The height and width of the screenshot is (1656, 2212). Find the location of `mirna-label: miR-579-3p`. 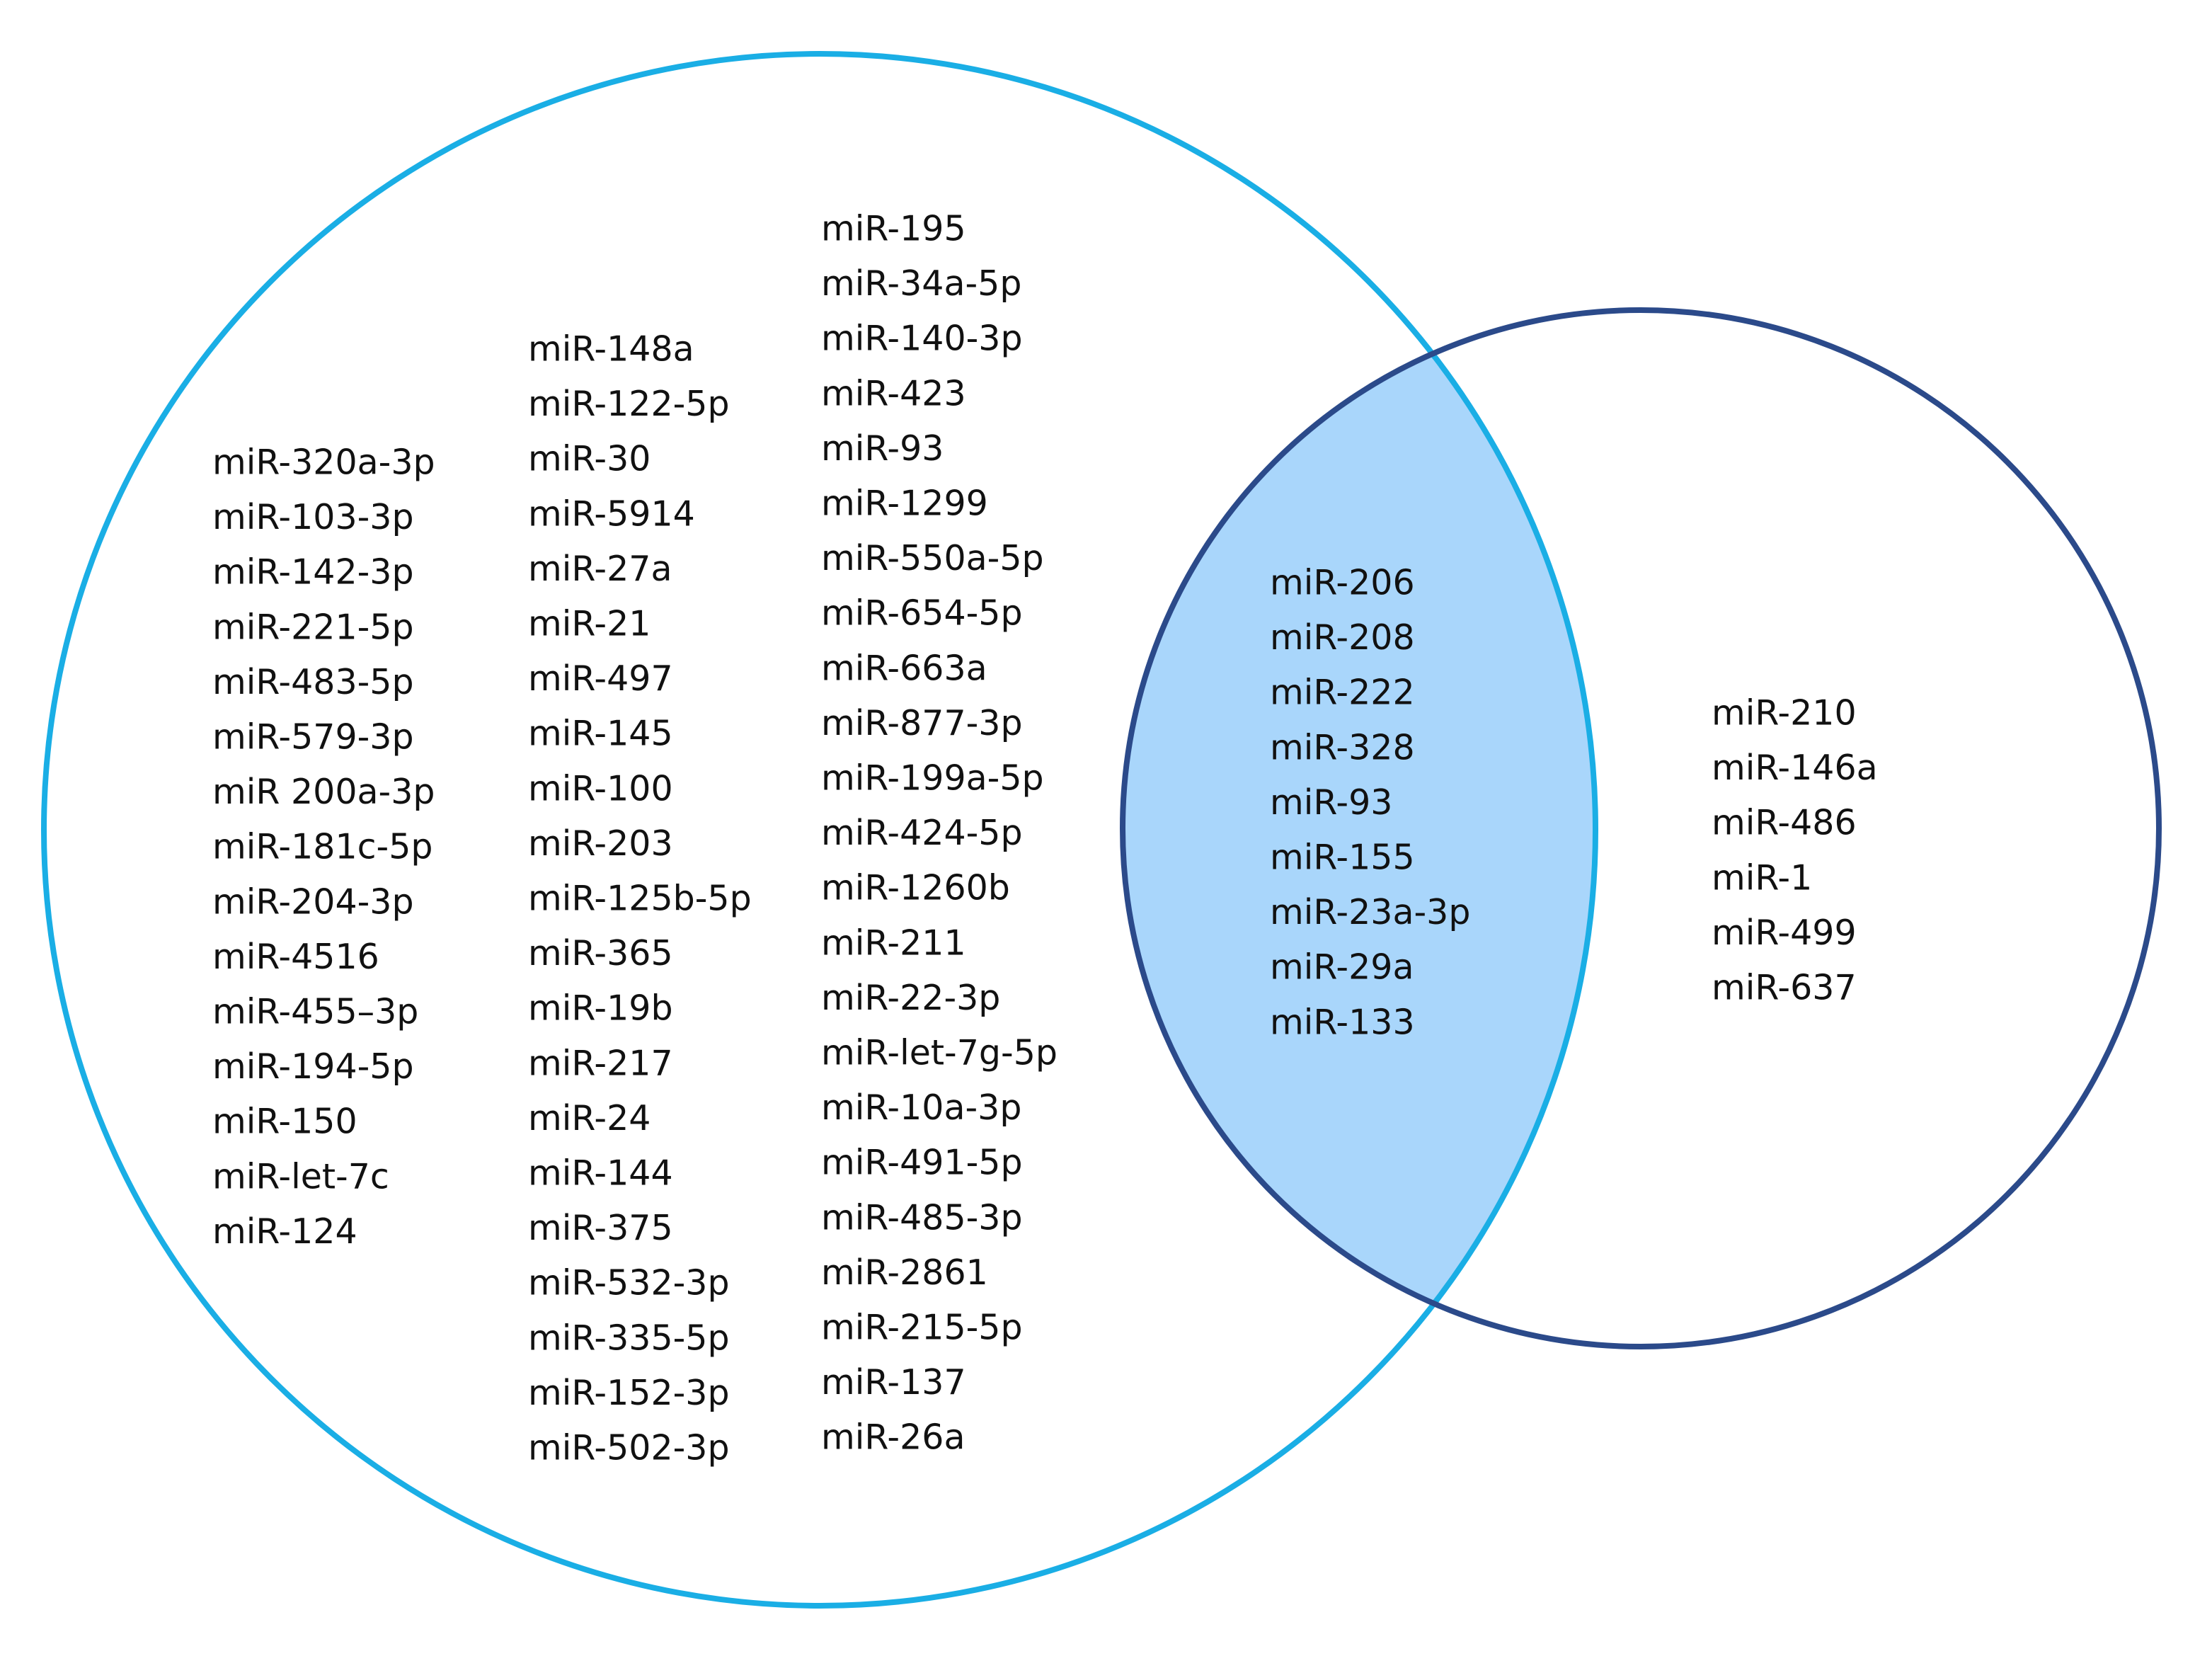

mirna-label: miR-579-3p is located at coordinates (313, 737).